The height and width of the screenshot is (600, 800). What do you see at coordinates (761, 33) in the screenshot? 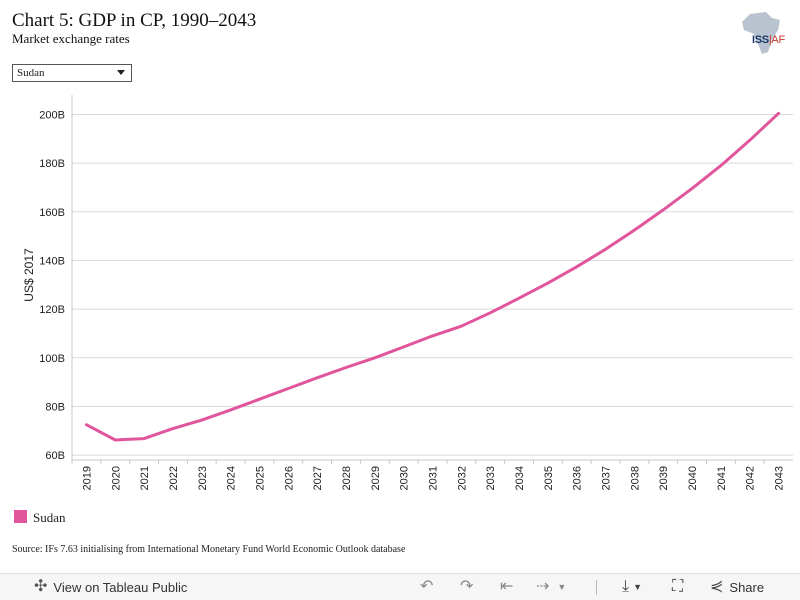
I see `africa-map-icon` at bounding box center [761, 33].